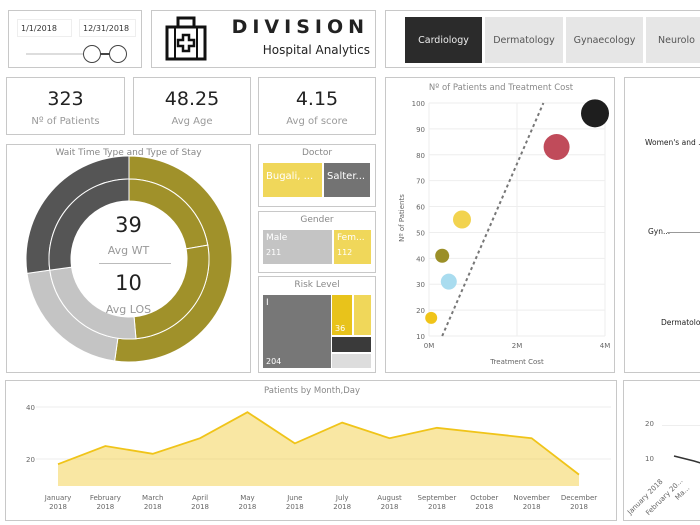 The image size is (700, 525). What do you see at coordinates (342, 502) in the screenshot?
I see `x-tick-label: July 2018` at bounding box center [342, 502].